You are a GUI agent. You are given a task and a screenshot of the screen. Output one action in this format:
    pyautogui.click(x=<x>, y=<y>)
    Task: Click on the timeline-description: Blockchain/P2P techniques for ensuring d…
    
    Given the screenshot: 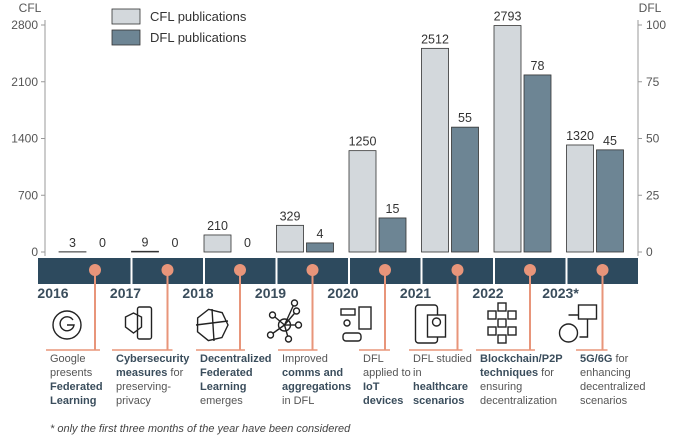 What is the action you would take?
    pyautogui.click(x=521, y=380)
    